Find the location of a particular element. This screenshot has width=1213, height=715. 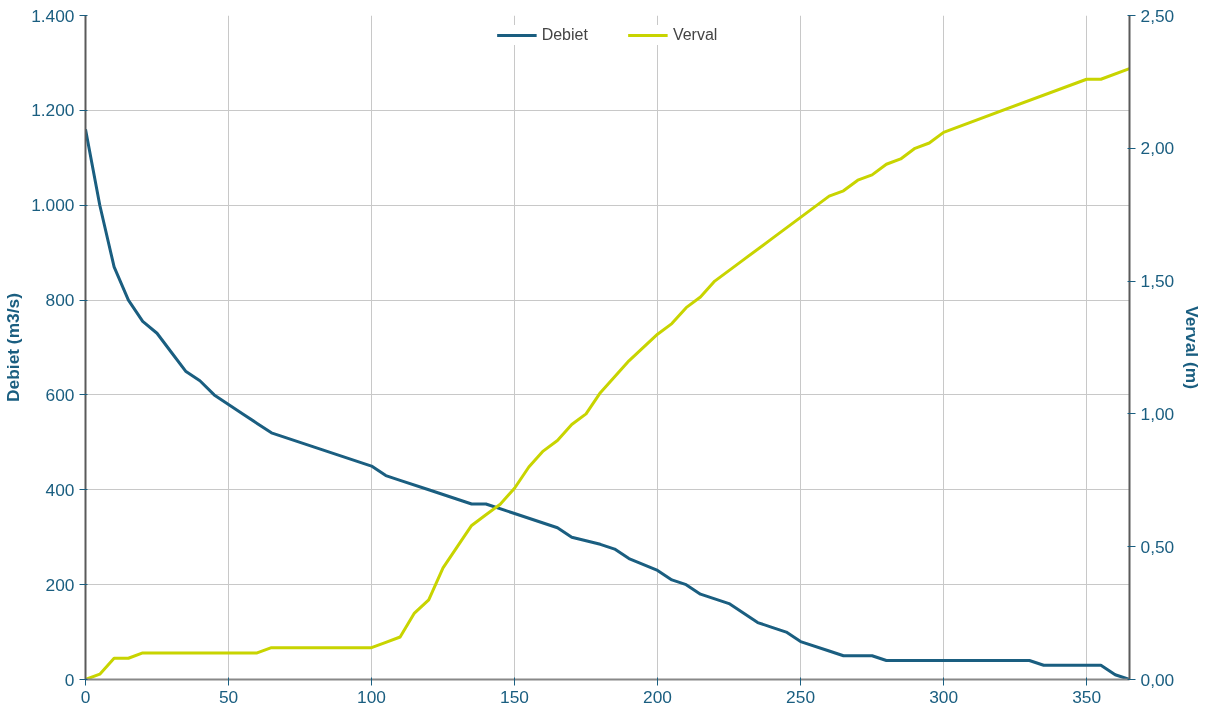

legend-label: Debiet is located at coordinates (564, 35).